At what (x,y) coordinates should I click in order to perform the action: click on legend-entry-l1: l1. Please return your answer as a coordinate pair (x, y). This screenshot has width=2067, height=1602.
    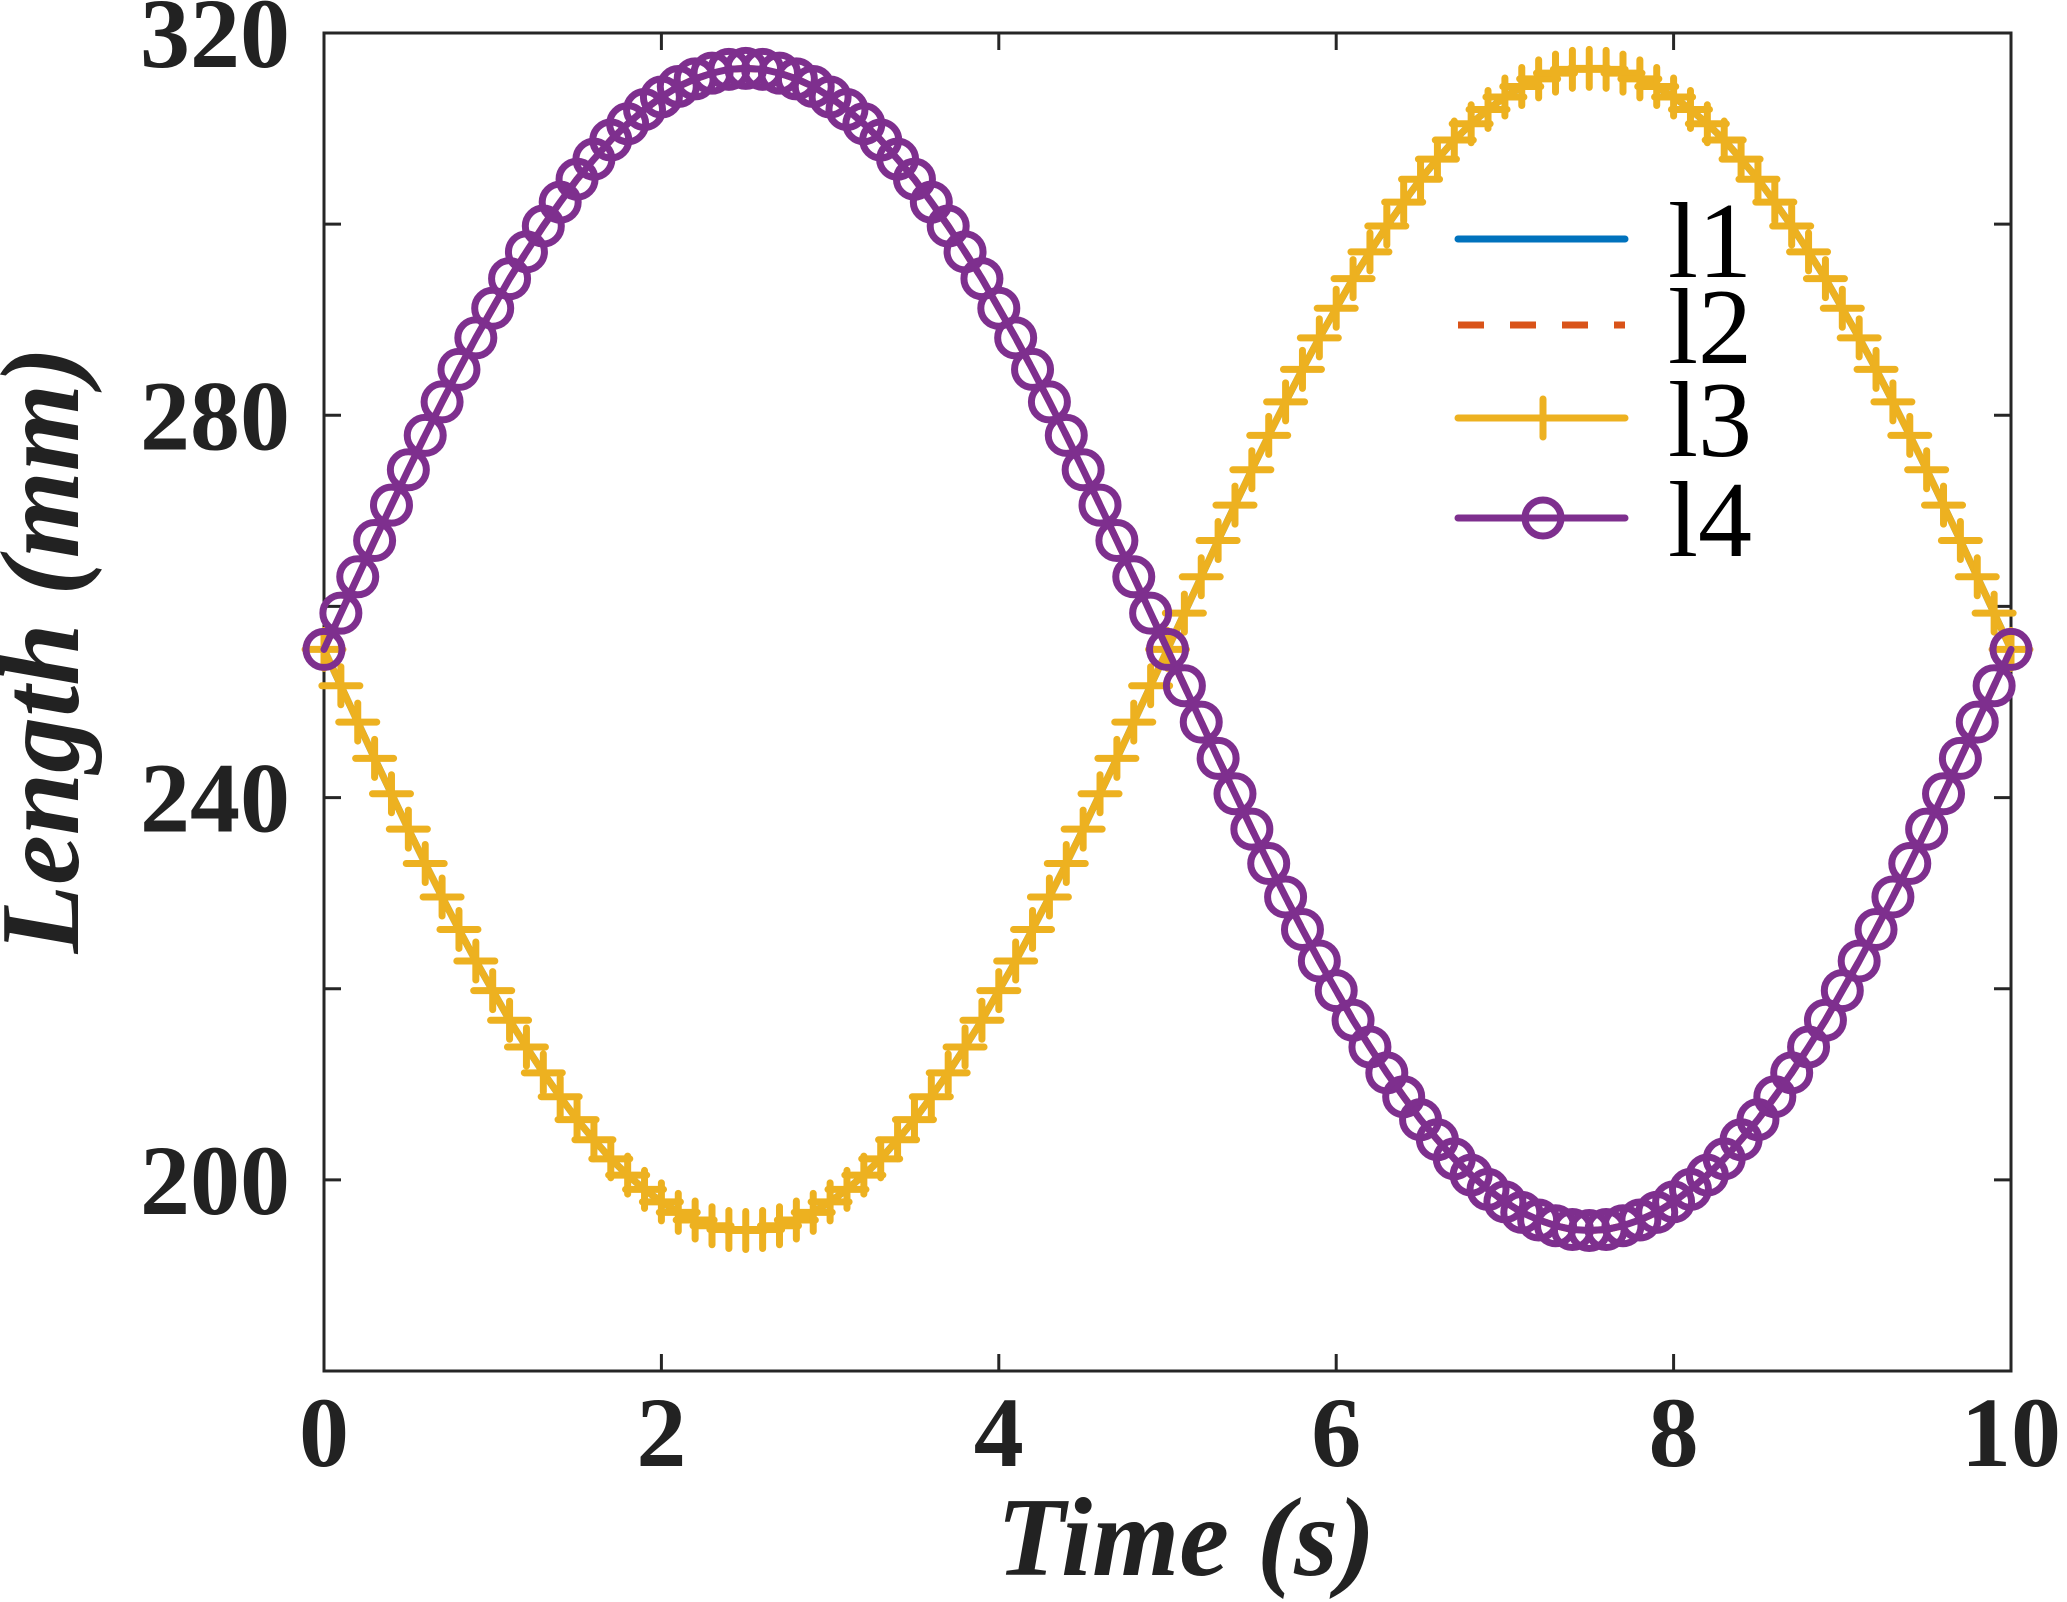
    Looking at the image, I should click on (1603, 241).